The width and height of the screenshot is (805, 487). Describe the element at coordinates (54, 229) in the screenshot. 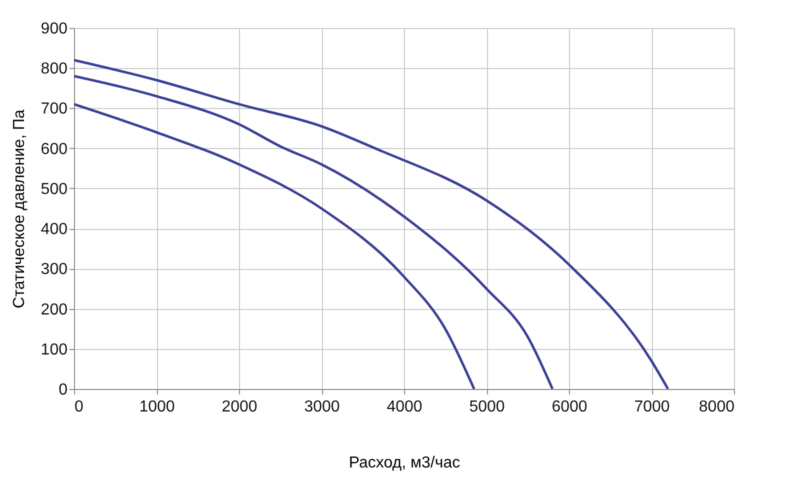

I see `y-tick-label: 400` at that location.